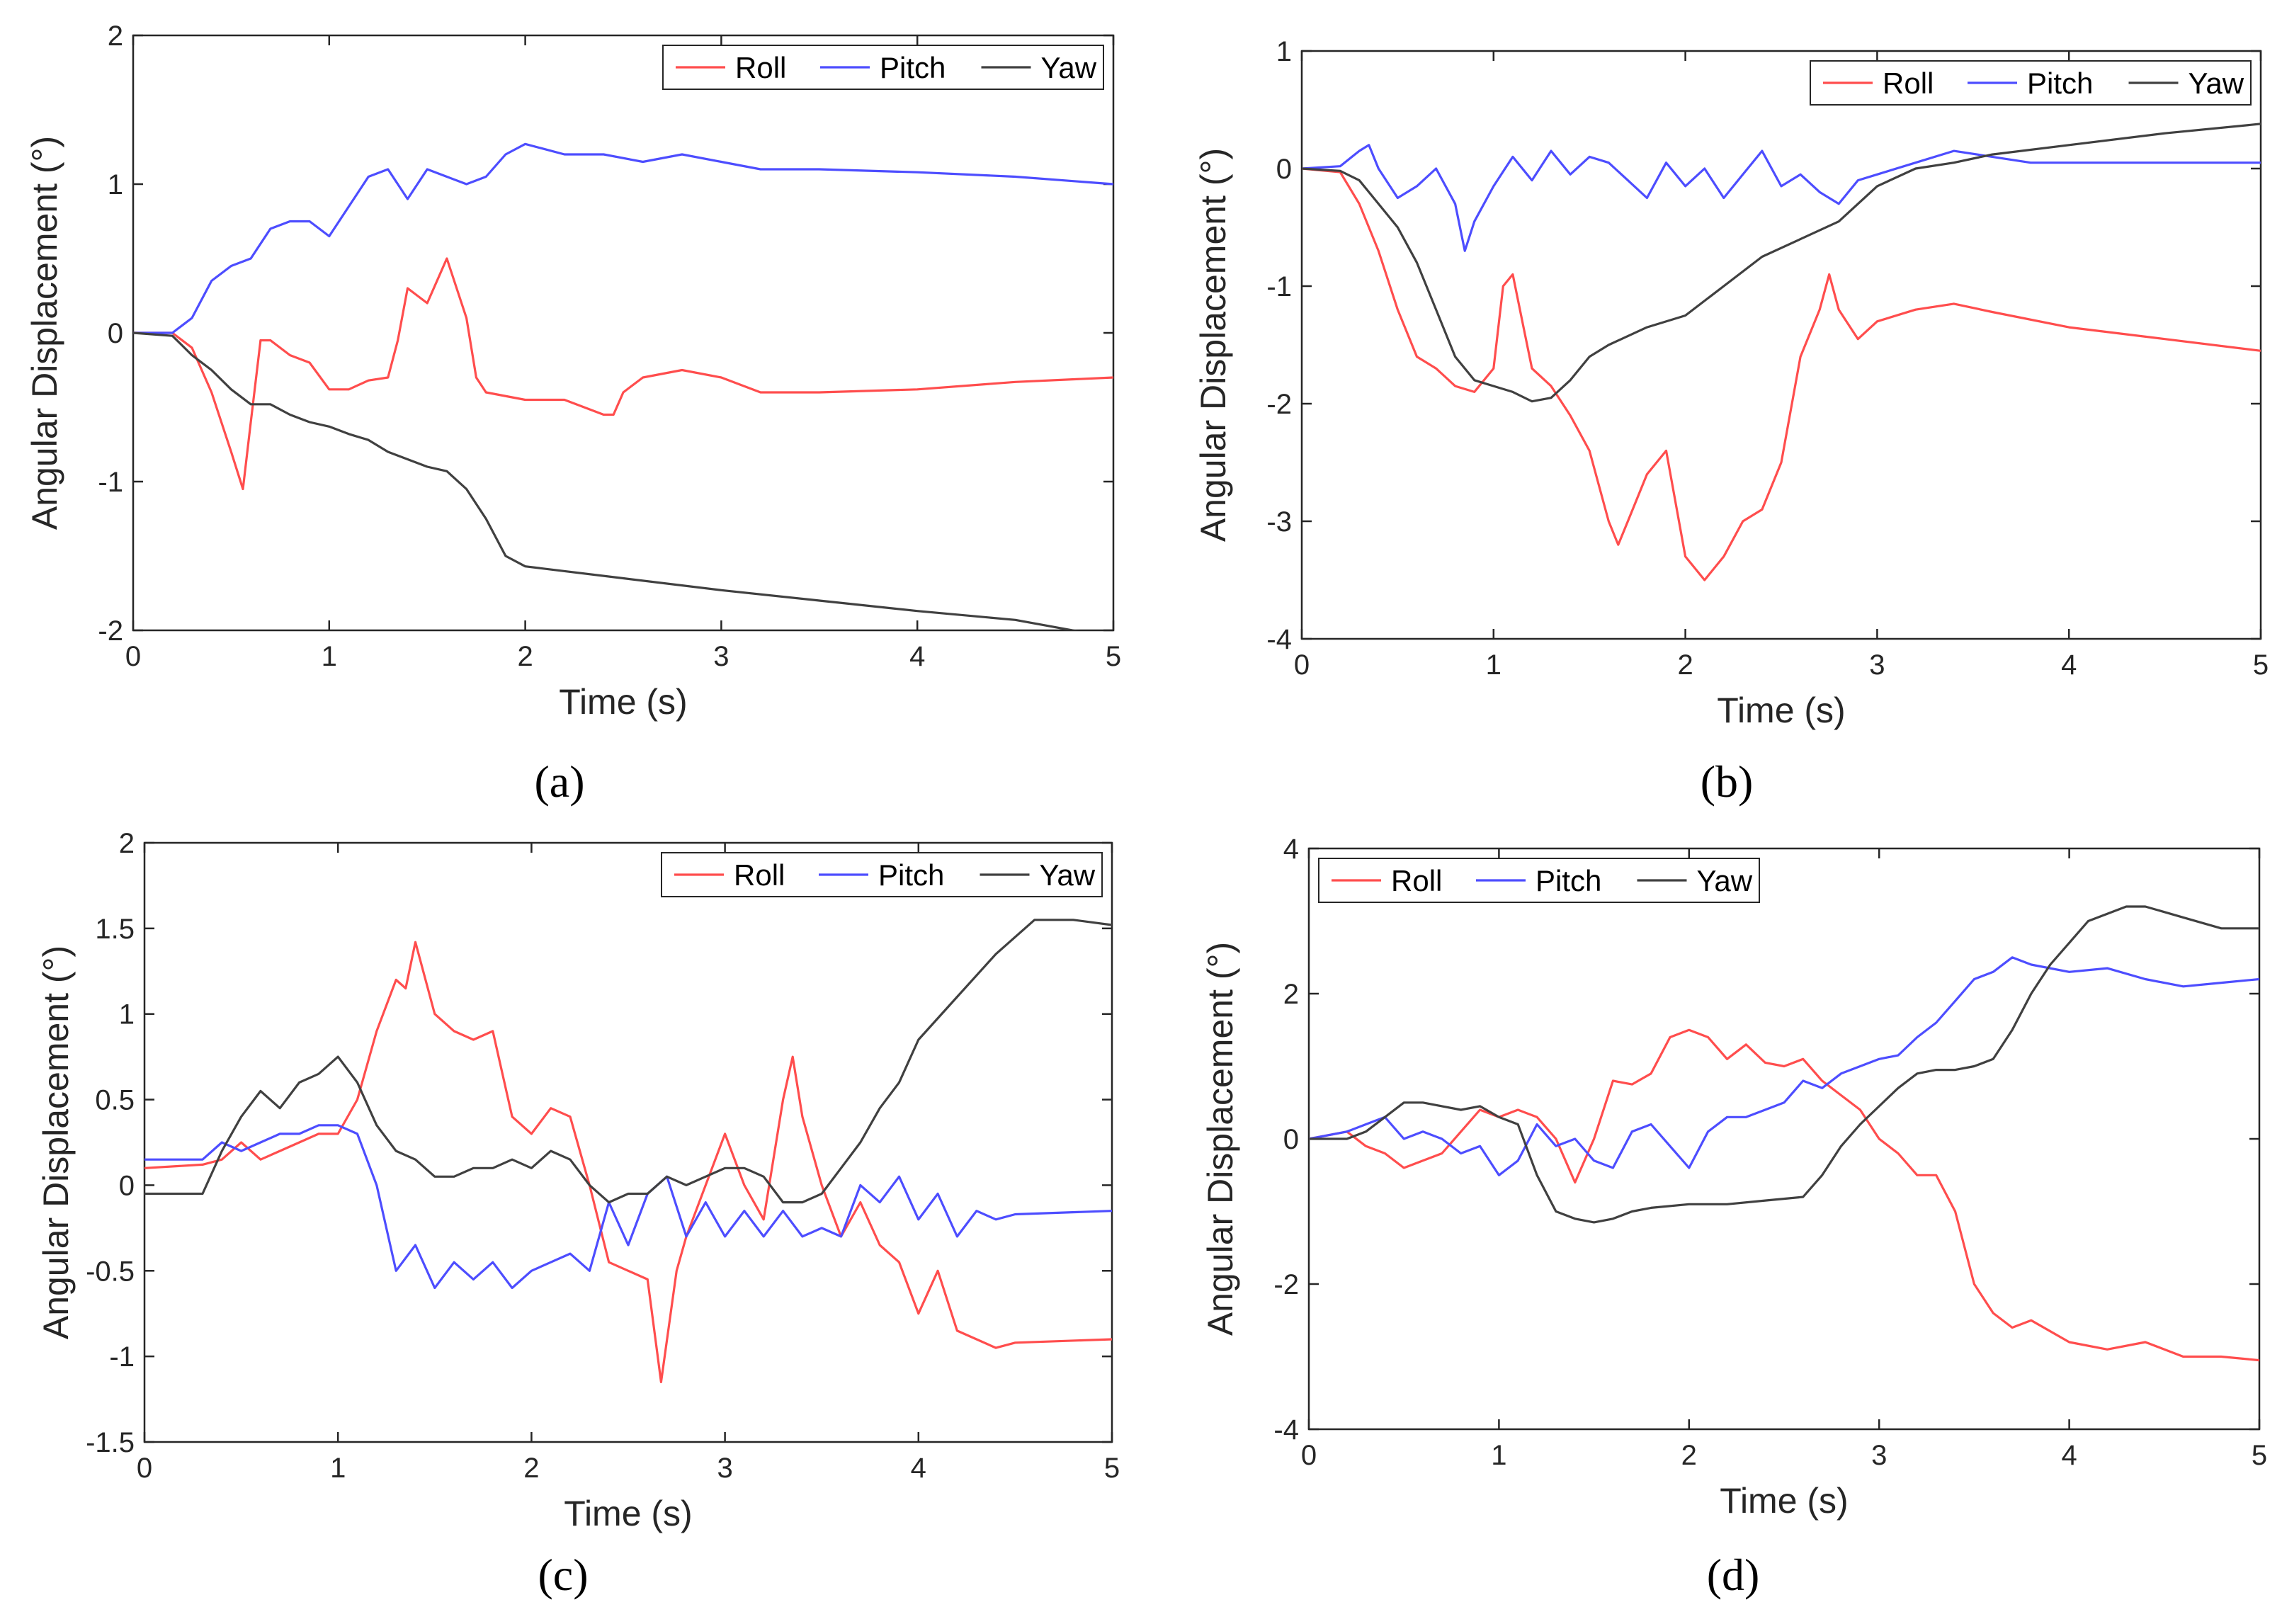 The width and height of the screenshot is (2282, 1624). I want to click on y-tick-label: 4, so click(1291, 849).